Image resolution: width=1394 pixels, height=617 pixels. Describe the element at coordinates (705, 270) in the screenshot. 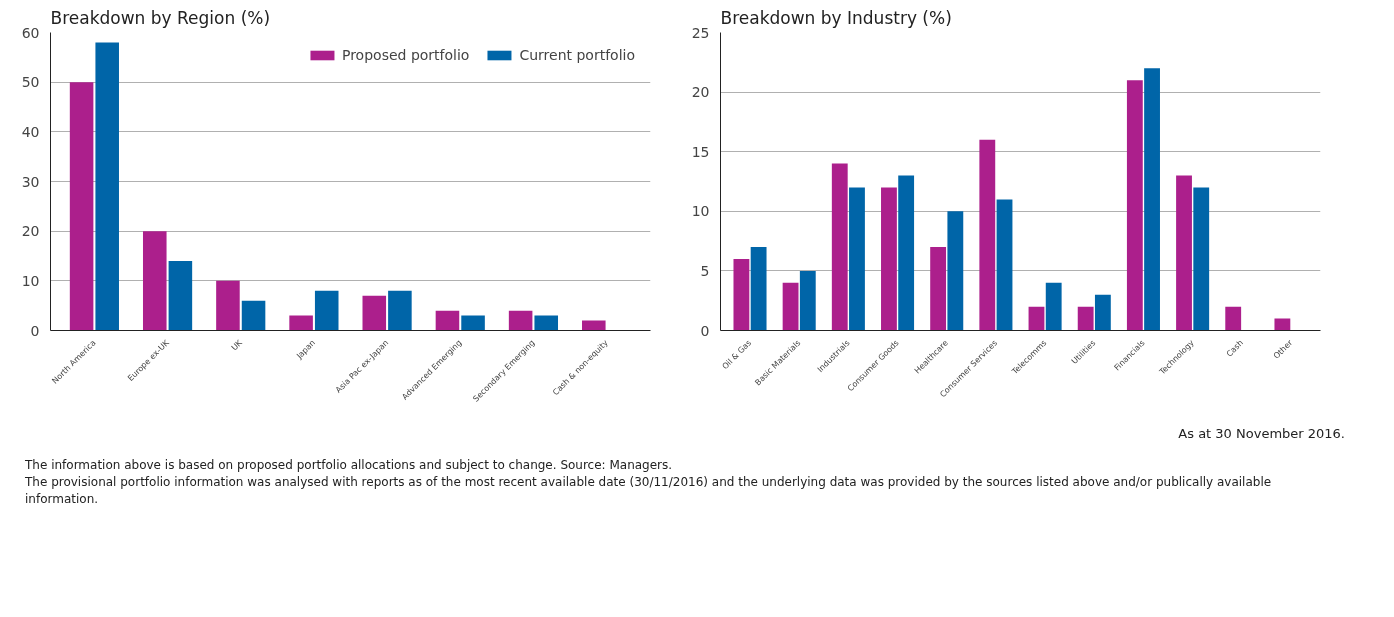

I see `y-tick-label: 5` at that location.